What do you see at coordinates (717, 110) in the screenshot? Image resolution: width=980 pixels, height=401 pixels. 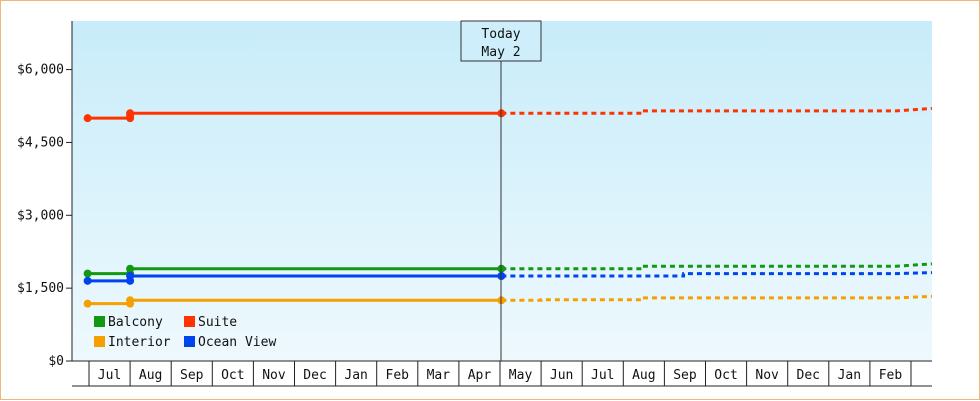 I see `series-forecast-suite` at bounding box center [717, 110].